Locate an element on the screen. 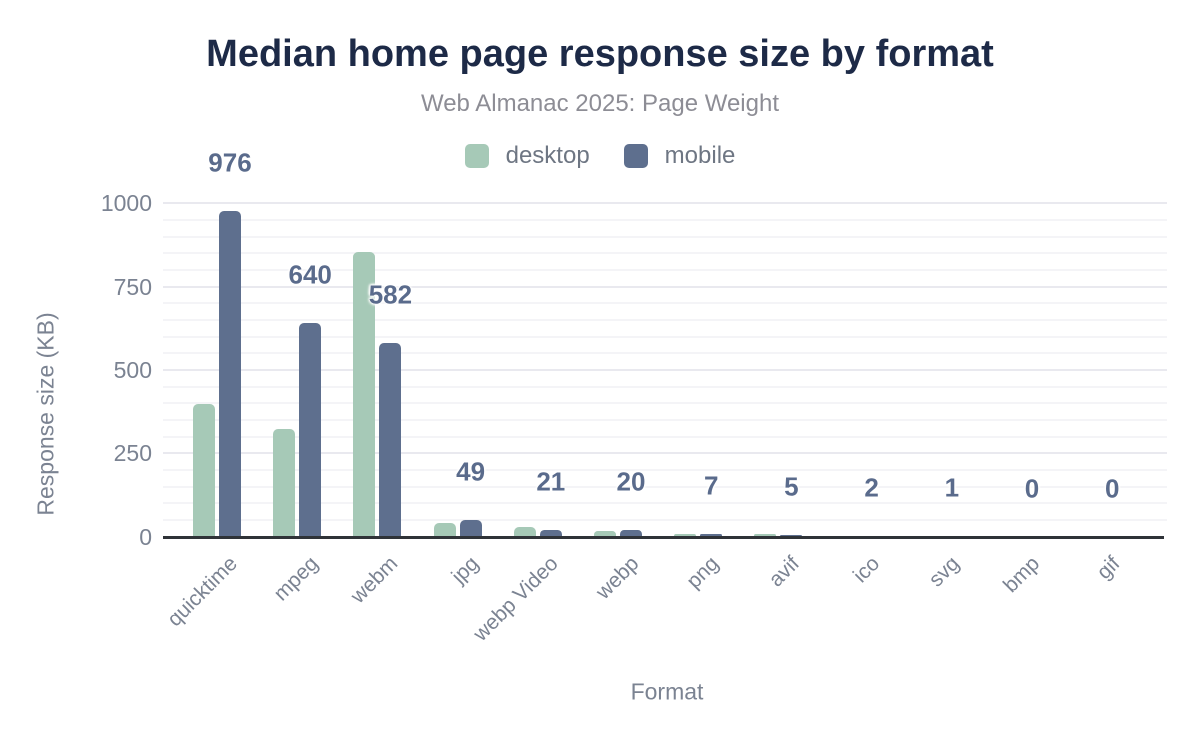  data-label-quicktime: 976 is located at coordinates (230, 162).